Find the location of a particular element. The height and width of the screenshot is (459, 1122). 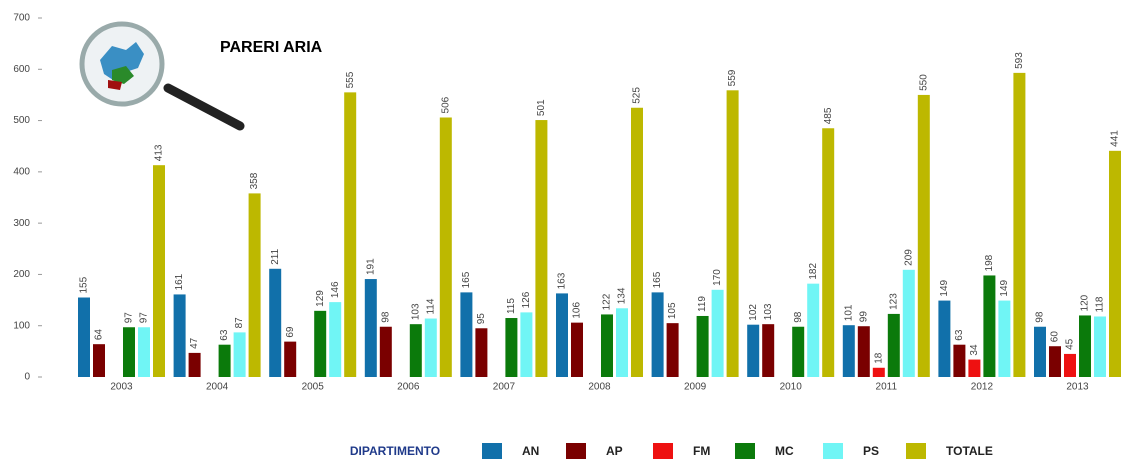

value-label: 129 is located at coordinates (320, 298).